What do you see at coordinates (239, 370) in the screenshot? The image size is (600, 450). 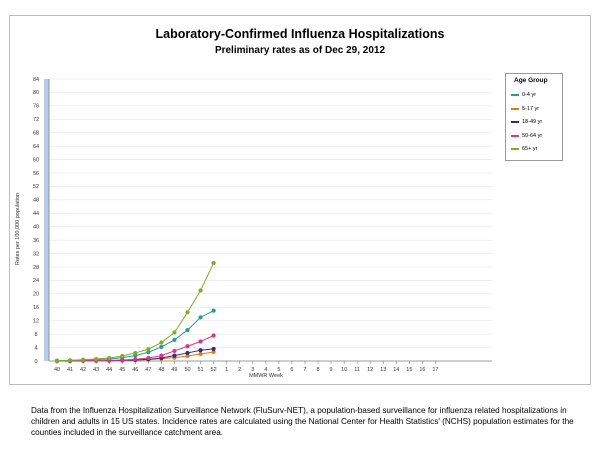 I see `x-tick-label: 2` at bounding box center [239, 370].